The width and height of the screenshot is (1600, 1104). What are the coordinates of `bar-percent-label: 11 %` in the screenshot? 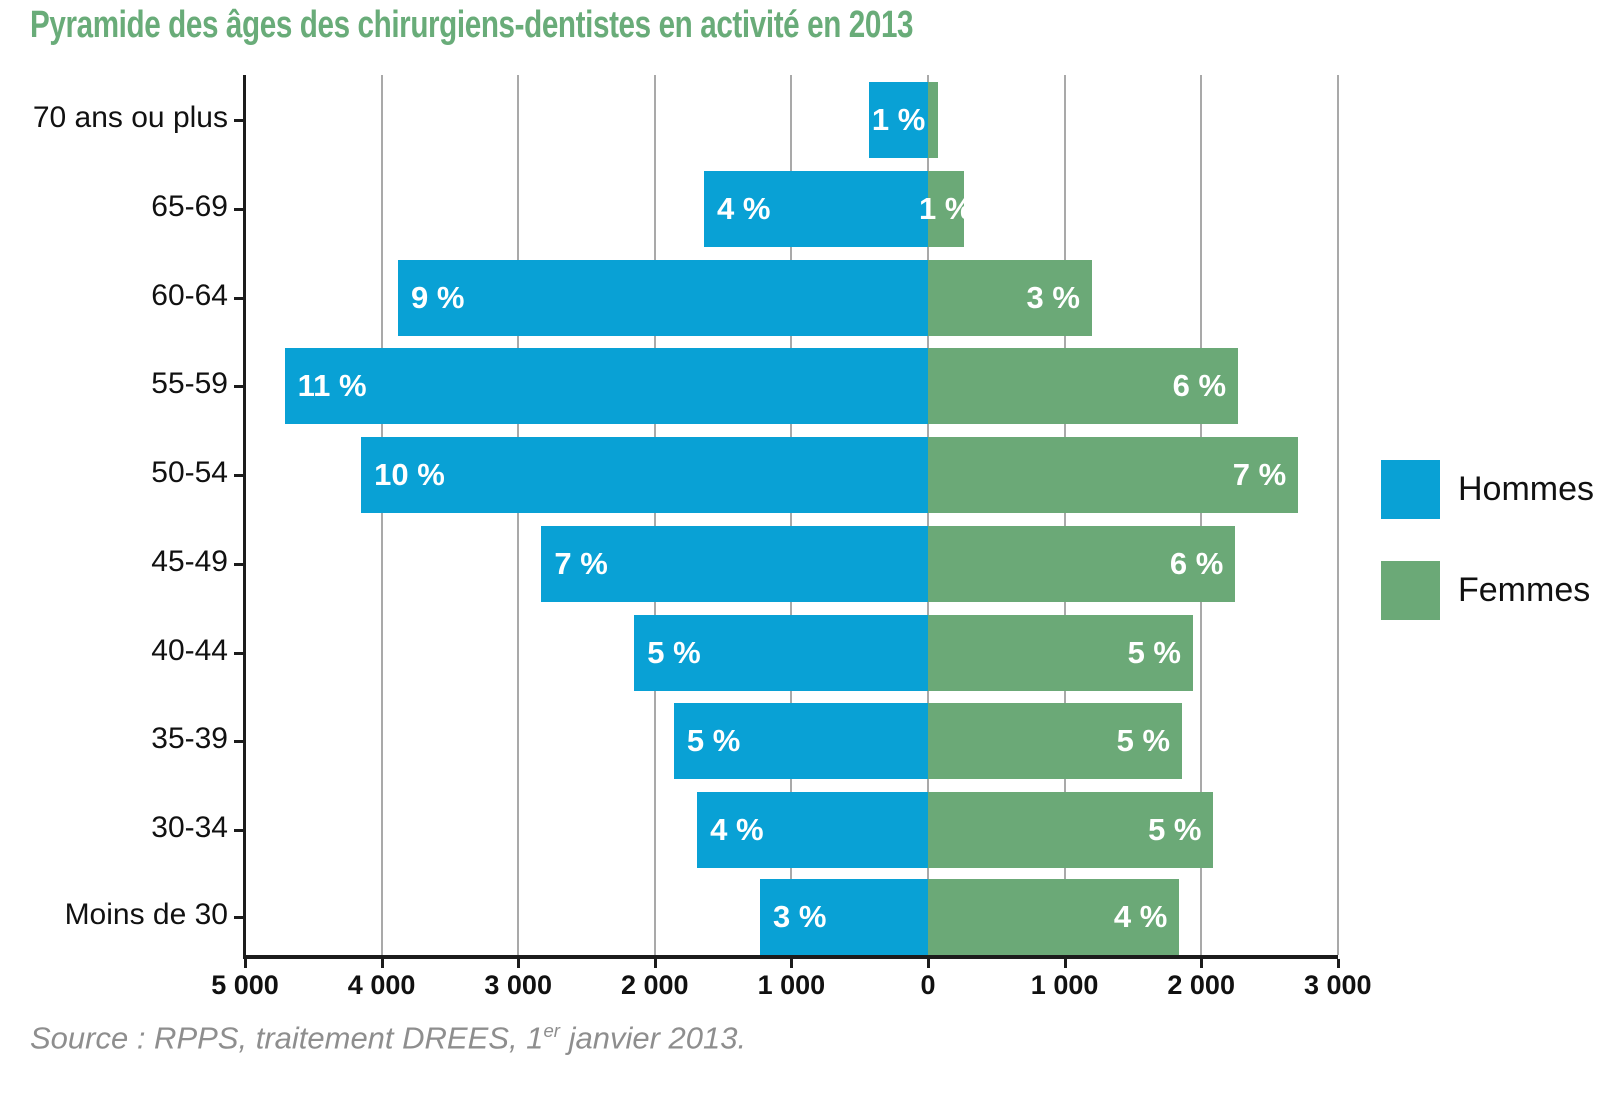 It's located at (332, 385).